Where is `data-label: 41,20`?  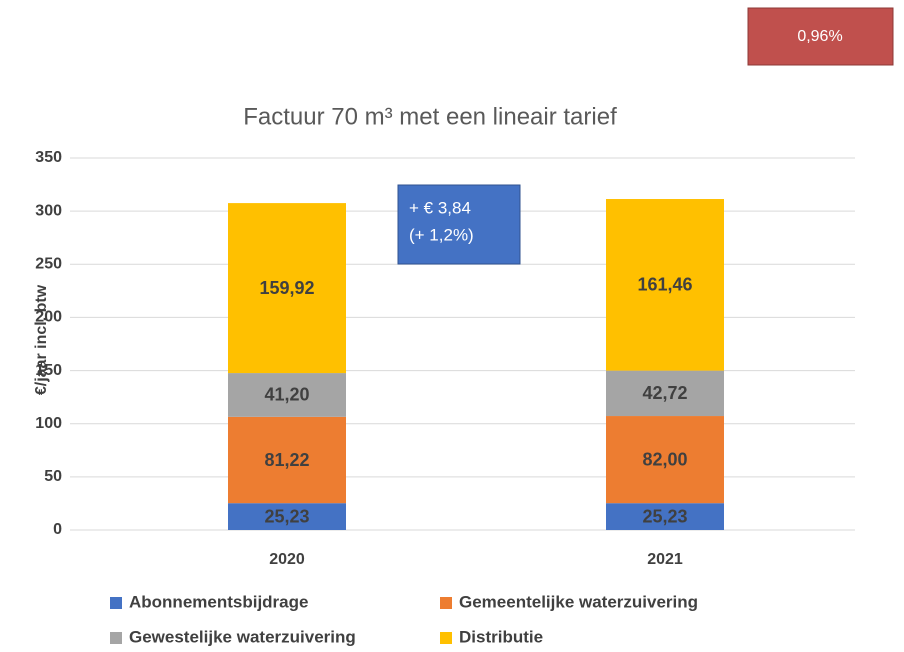 data-label: 41,20 is located at coordinates (286, 395).